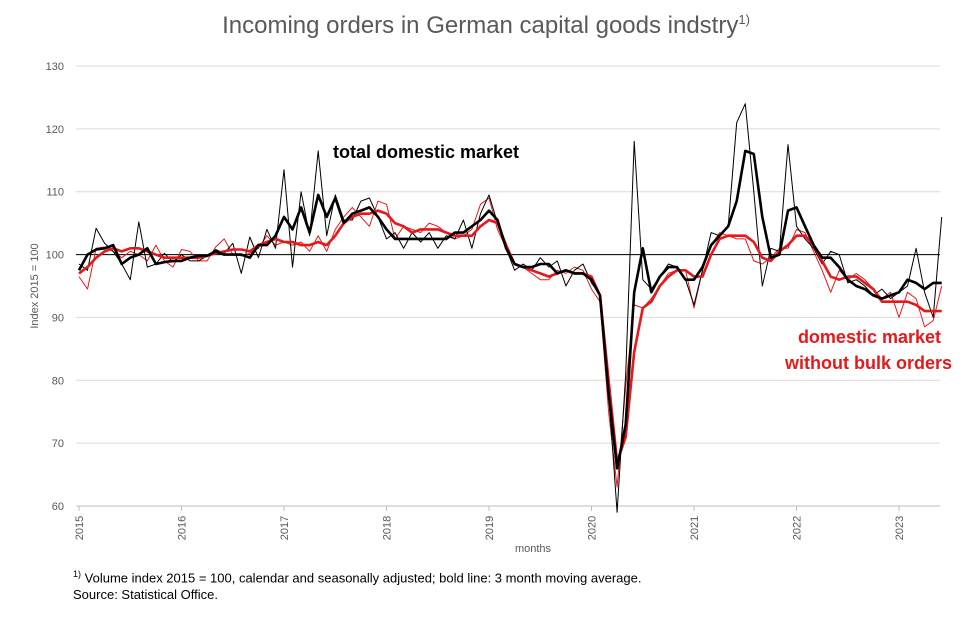 The height and width of the screenshot is (630, 975). What do you see at coordinates (58, 381) in the screenshot?
I see `y-tick-label: 80` at bounding box center [58, 381].